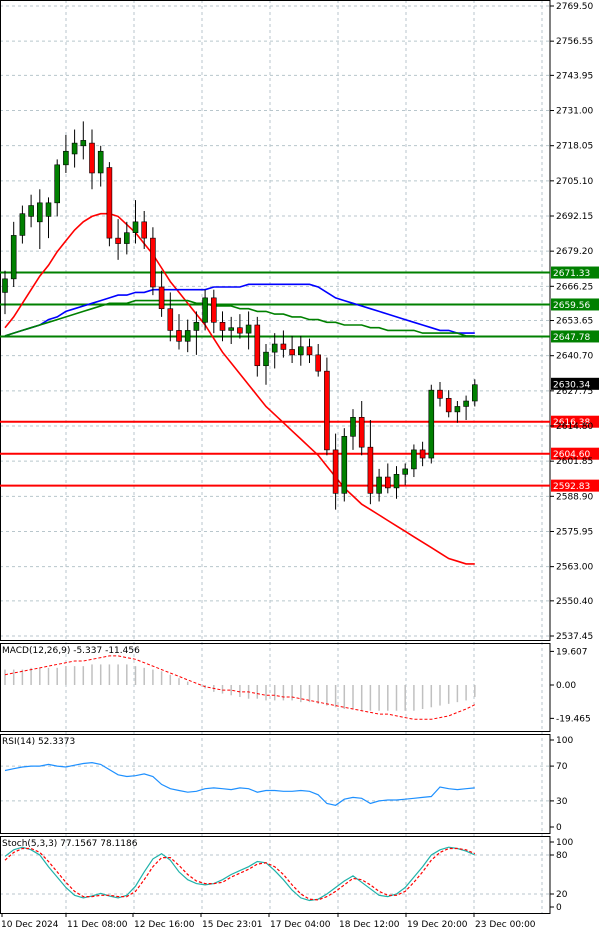  What do you see at coordinates (574, 147) in the screenshot?
I see `price-tick-label: 2718.05` at bounding box center [574, 147].